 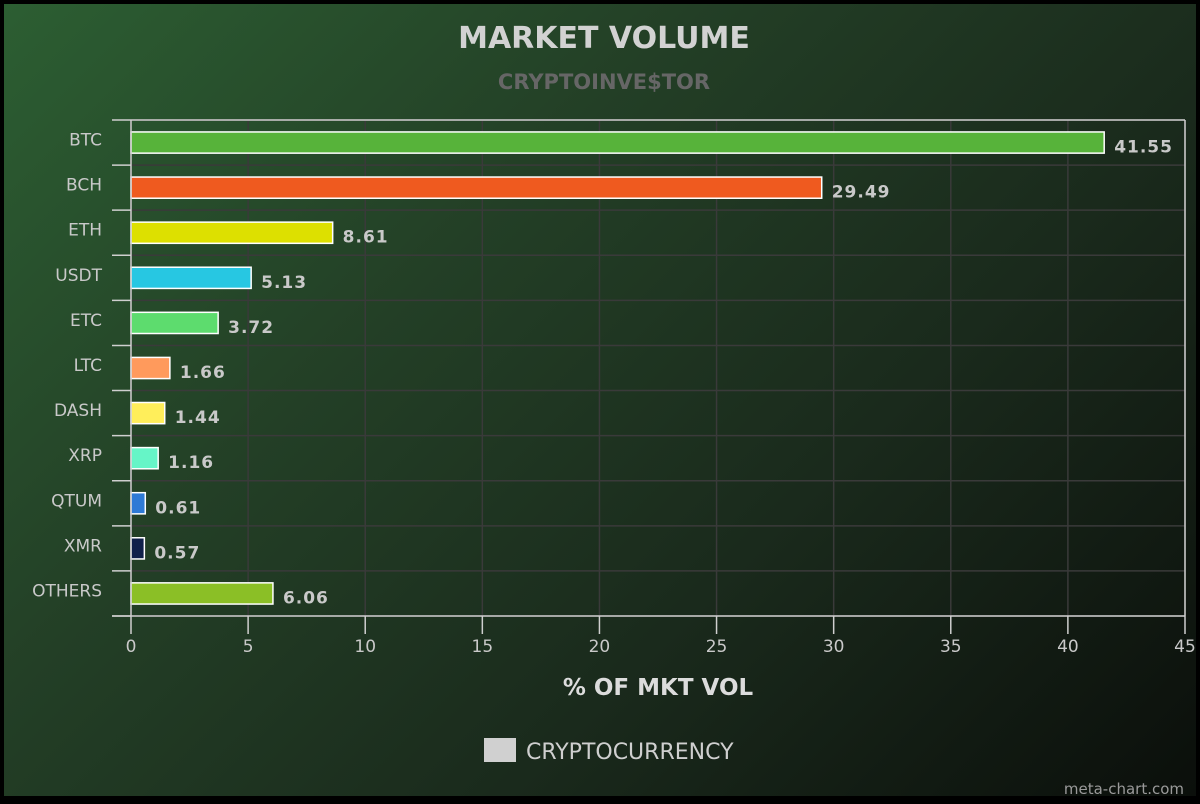 What do you see at coordinates (78, 276) in the screenshot?
I see `category-label-usdt: USDT` at bounding box center [78, 276].